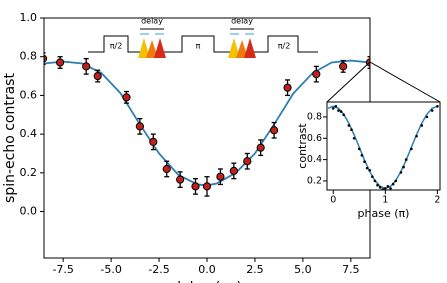 Image resolution: width=447 pixels, height=283 pixels. I want to click on inset-plot: 0 1 2 0.2 0.4 0.6 0.8 phase (π) contrast, so click(368, 160).